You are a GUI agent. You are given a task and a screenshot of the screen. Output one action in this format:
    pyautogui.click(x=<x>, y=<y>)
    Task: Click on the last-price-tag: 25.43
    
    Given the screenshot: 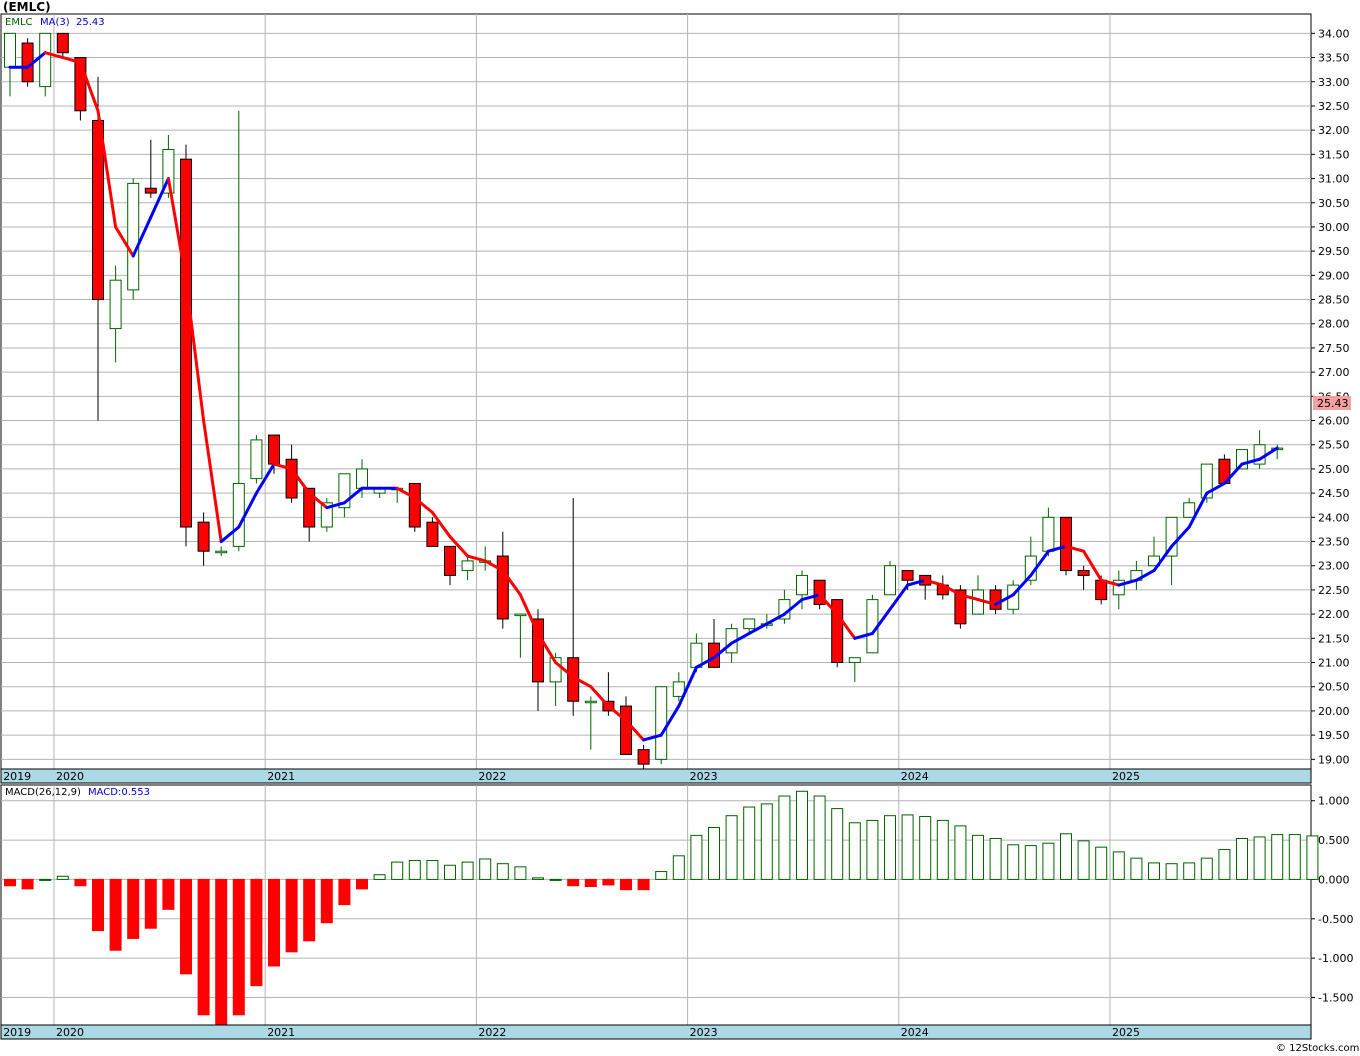 What is the action you would take?
    pyautogui.click(x=1332, y=403)
    